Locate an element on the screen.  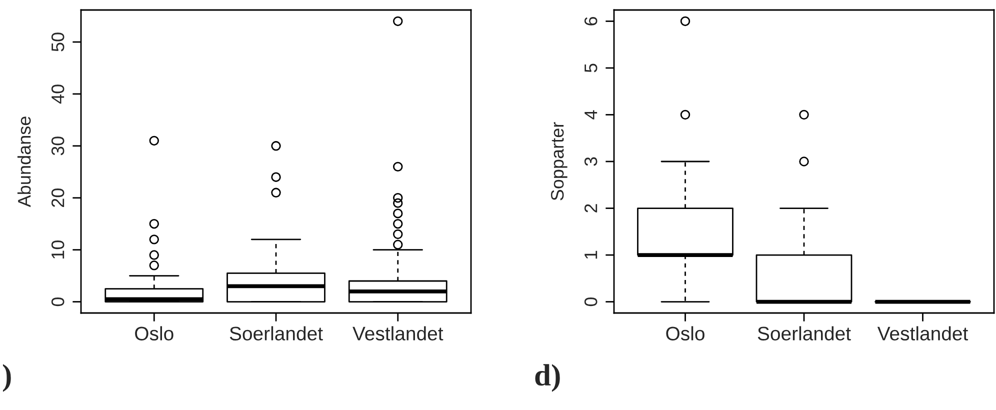
y-tick-label: 40 is located at coordinates (57, 94).